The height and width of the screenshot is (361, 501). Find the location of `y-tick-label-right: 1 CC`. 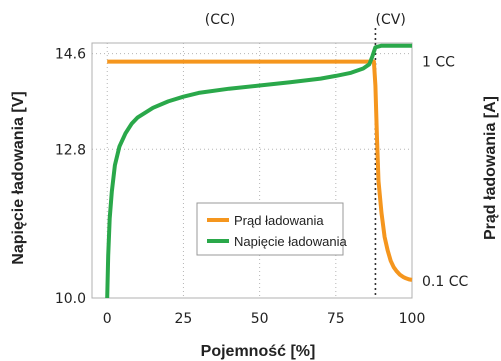

y-tick-label-right: 1 CC is located at coordinates (438, 63).